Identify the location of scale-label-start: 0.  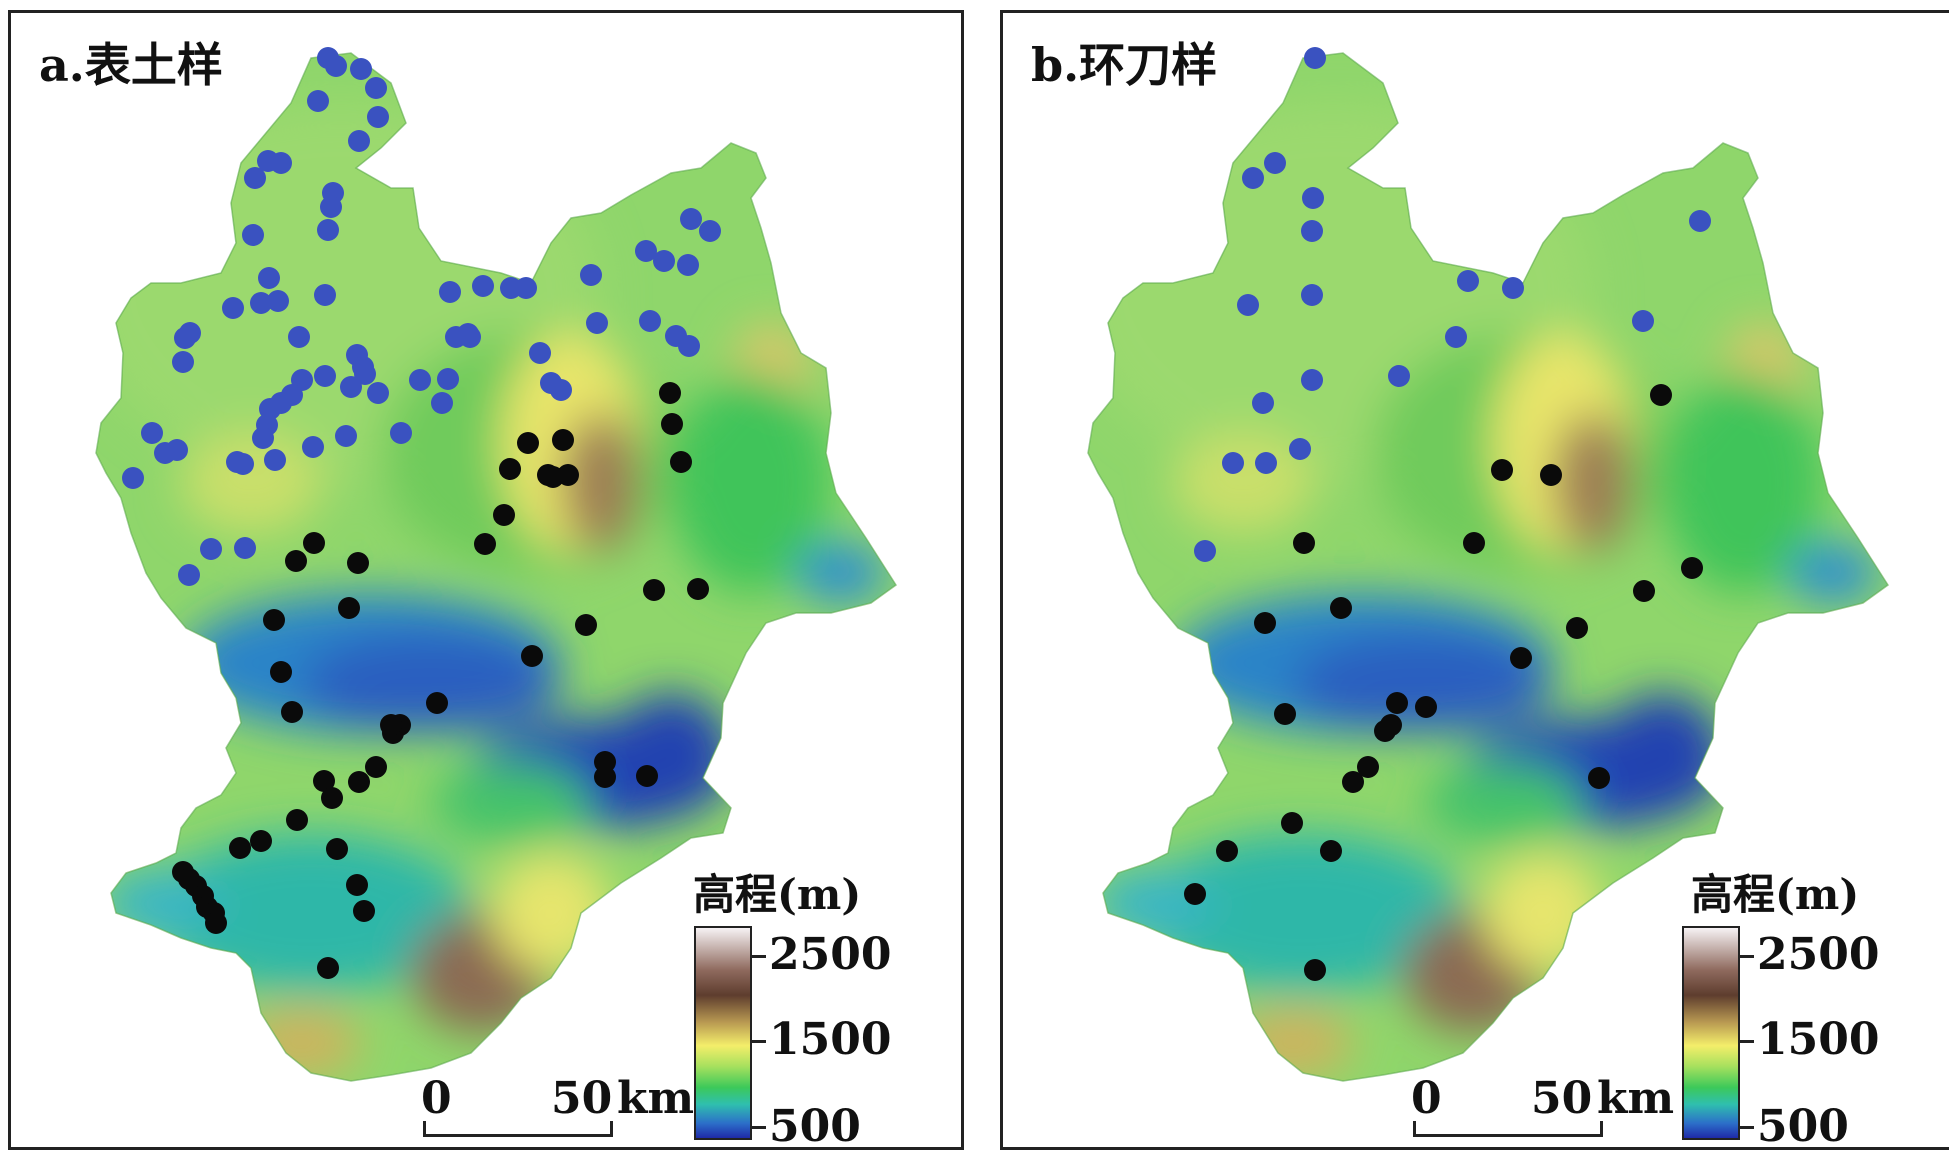
(436, 1098).